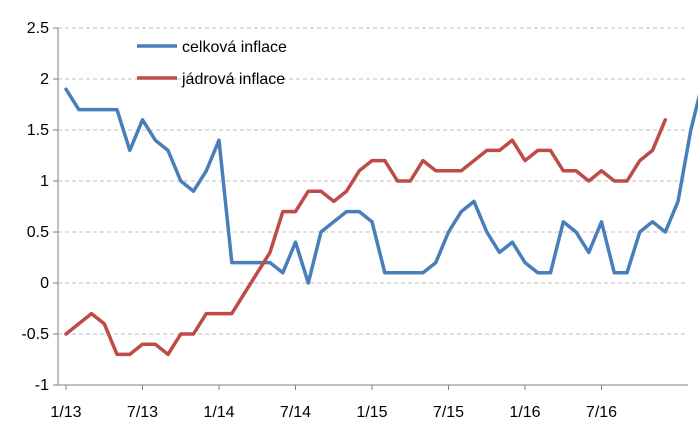  I want to click on y-tick-label: 1, so click(44, 181).